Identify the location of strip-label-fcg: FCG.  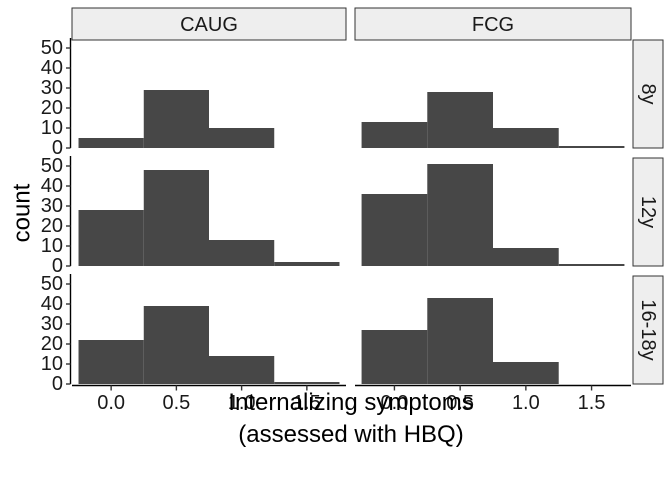
(493, 25).